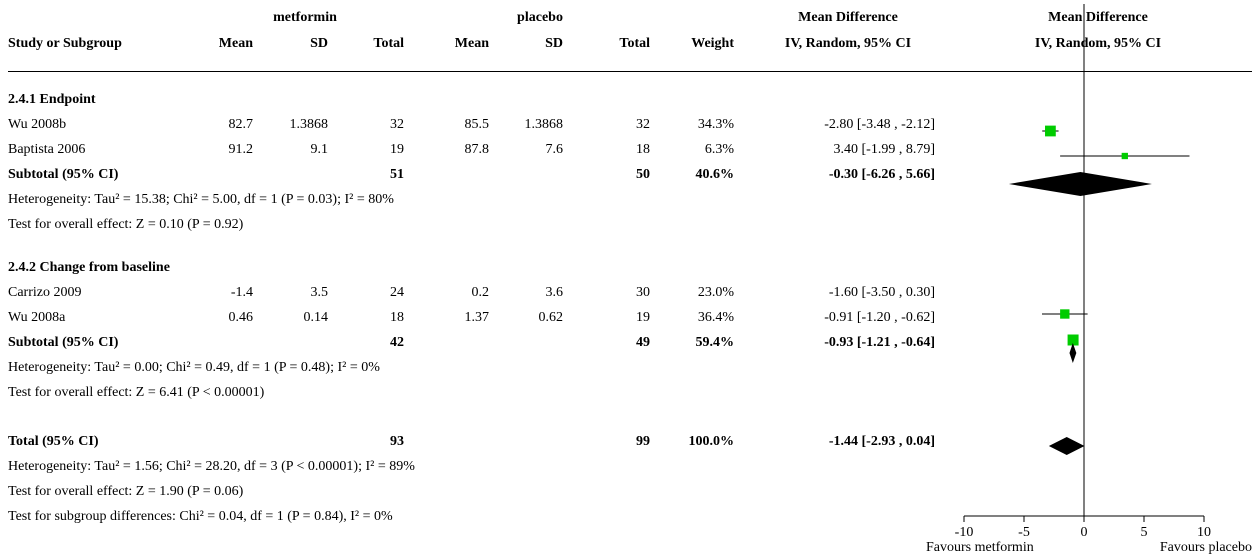 Image resolution: width=1258 pixels, height=558 pixels. What do you see at coordinates (643, 174) in the screenshot?
I see `subtotal-total2: 50` at bounding box center [643, 174].